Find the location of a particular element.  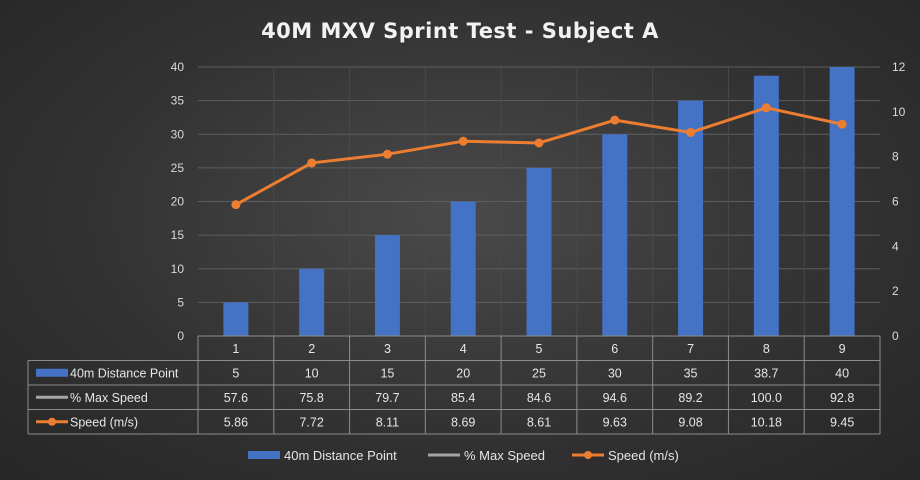

table-value-cell: 38.7 is located at coordinates (766, 373).